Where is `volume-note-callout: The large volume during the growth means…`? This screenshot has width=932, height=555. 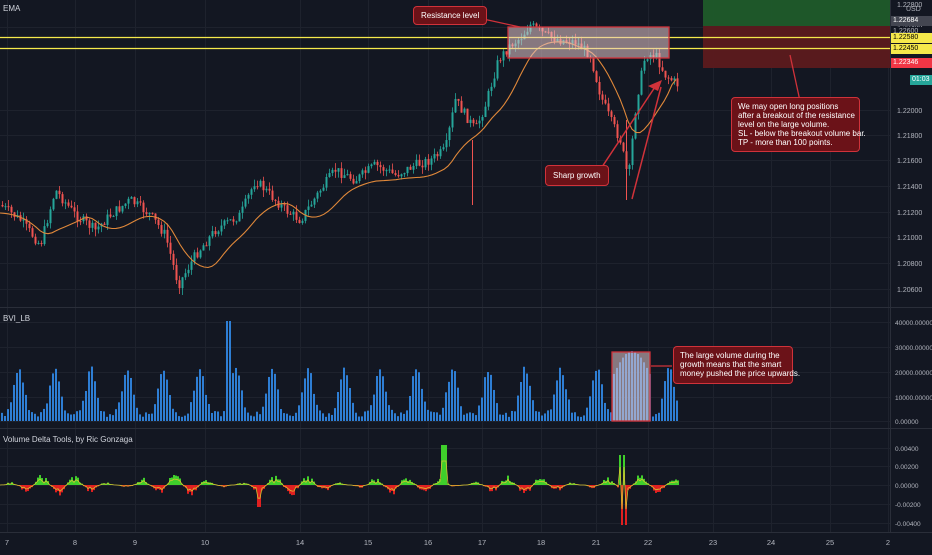
volume-note-callout: The large volume during the growth means… is located at coordinates (736, 365).